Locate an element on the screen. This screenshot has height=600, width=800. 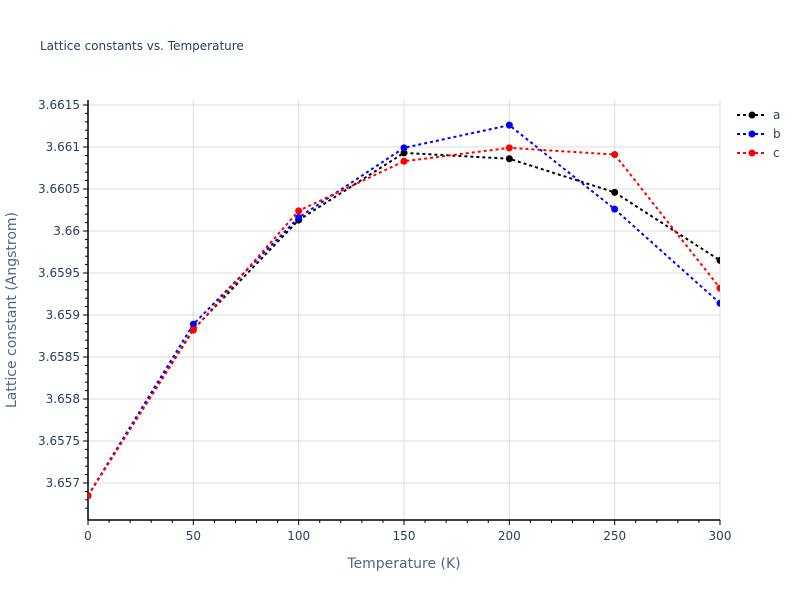
y-tick-label: 3.66 is located at coordinates (66, 231).